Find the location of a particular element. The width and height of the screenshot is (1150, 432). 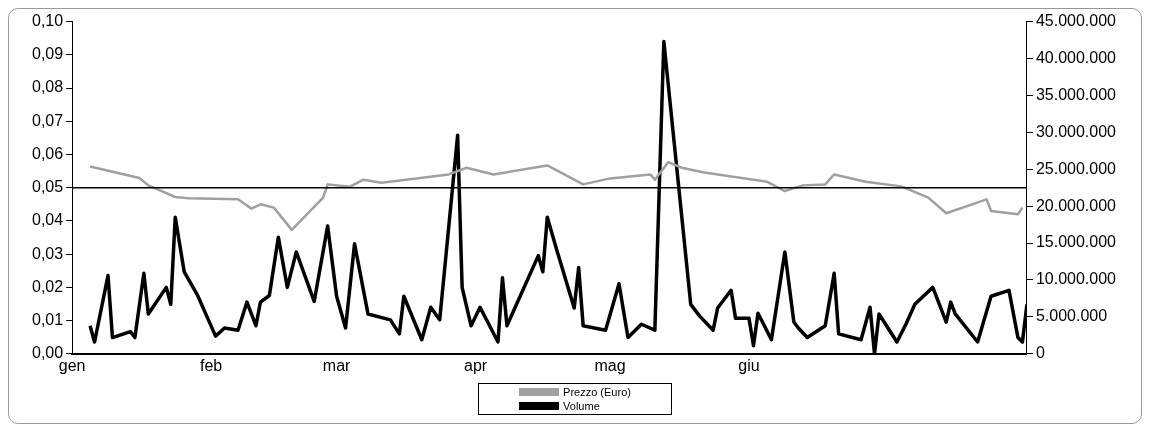

y-tick-label: 0,04 is located at coordinates (48, 220).